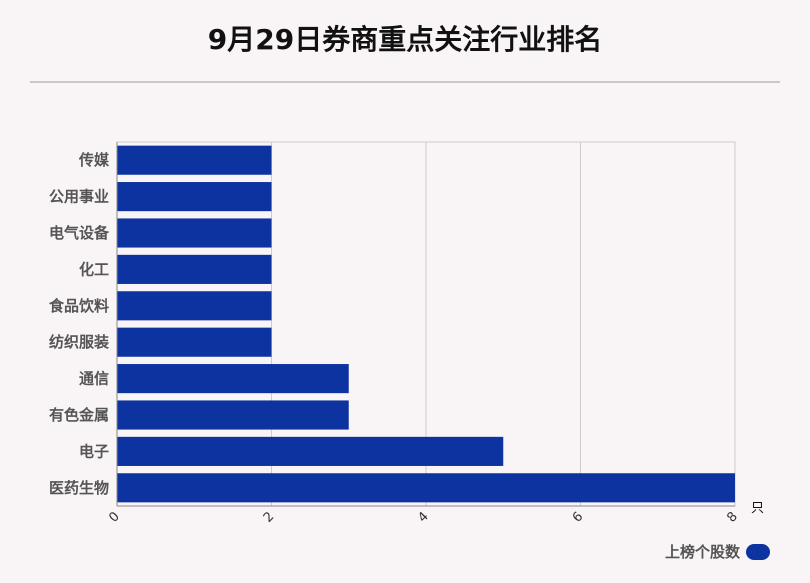 The image size is (810, 583). Describe the element at coordinates (79, 488) in the screenshot. I see `category-label-医药生物: 医药生物` at that location.